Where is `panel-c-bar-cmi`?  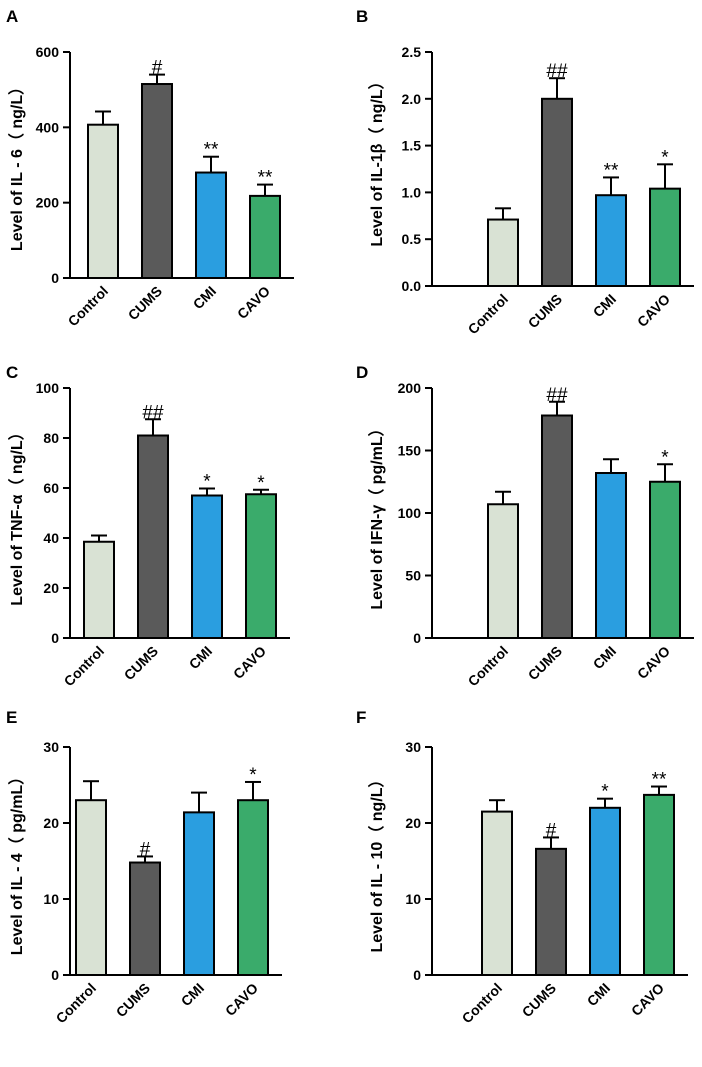
panel-c-bar-cmi is located at coordinates (207, 566).